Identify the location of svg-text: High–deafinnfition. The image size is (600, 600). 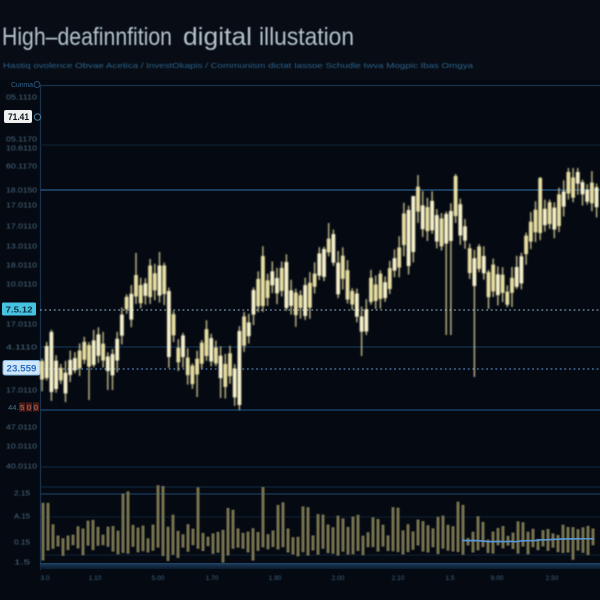
(87, 37).